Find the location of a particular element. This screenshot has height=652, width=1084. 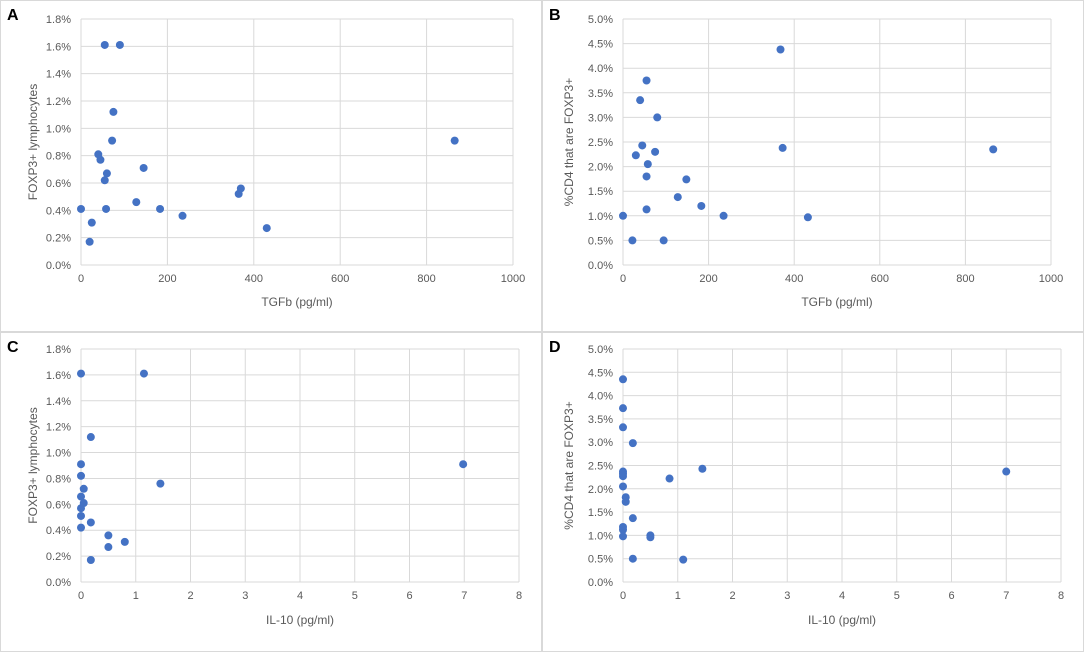

x-tick-label: 2 is located at coordinates (190, 596).